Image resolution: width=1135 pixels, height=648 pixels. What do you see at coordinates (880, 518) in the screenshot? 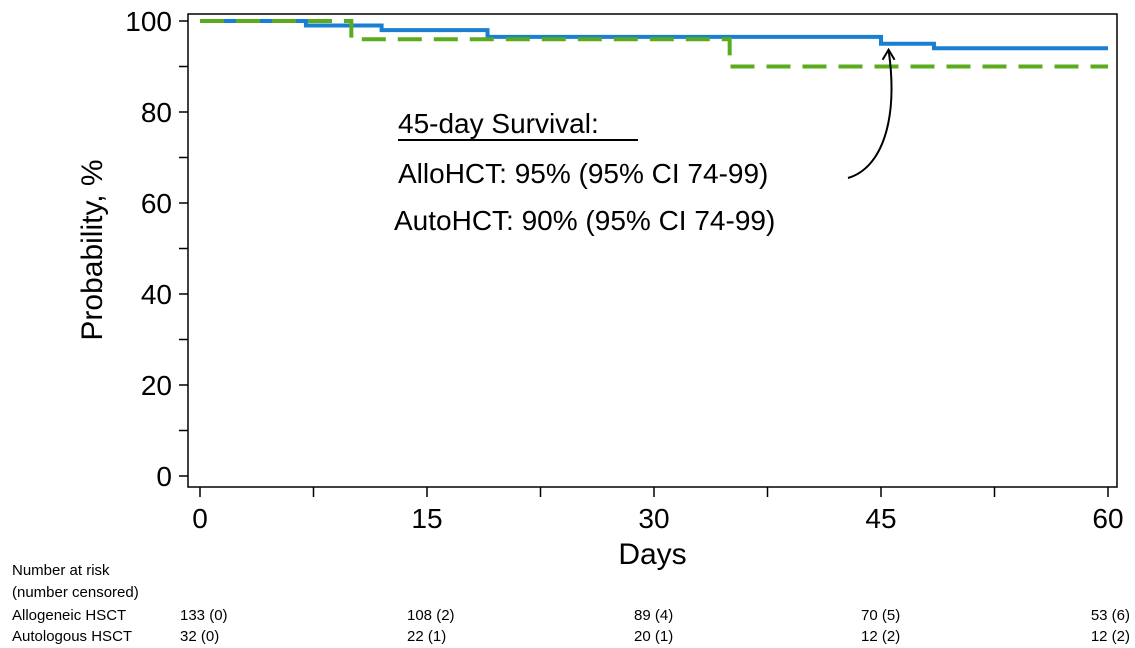
I see `x-tick-label: 45` at bounding box center [880, 518].